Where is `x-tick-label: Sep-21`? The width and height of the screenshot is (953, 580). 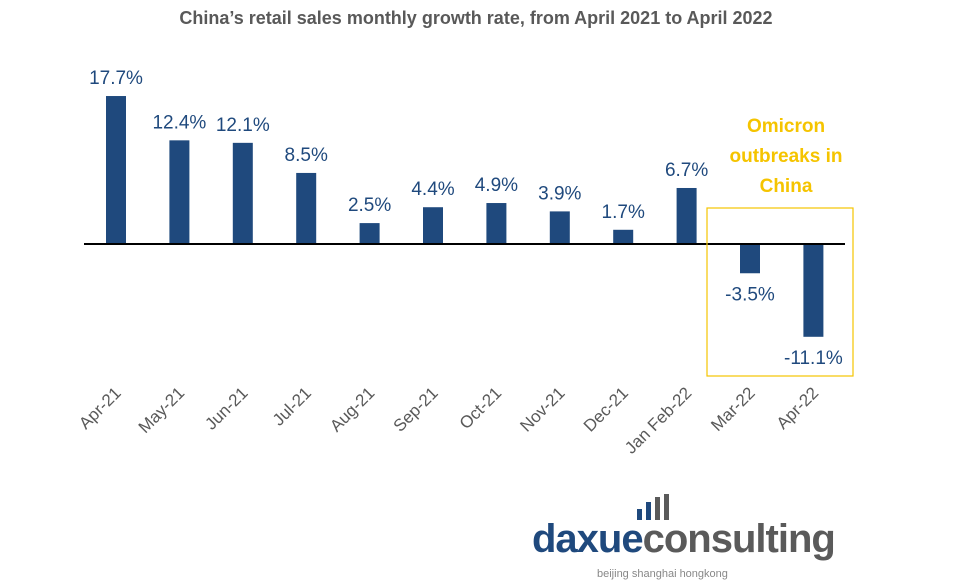
x-tick-label: Sep-21 is located at coordinates (416, 409).